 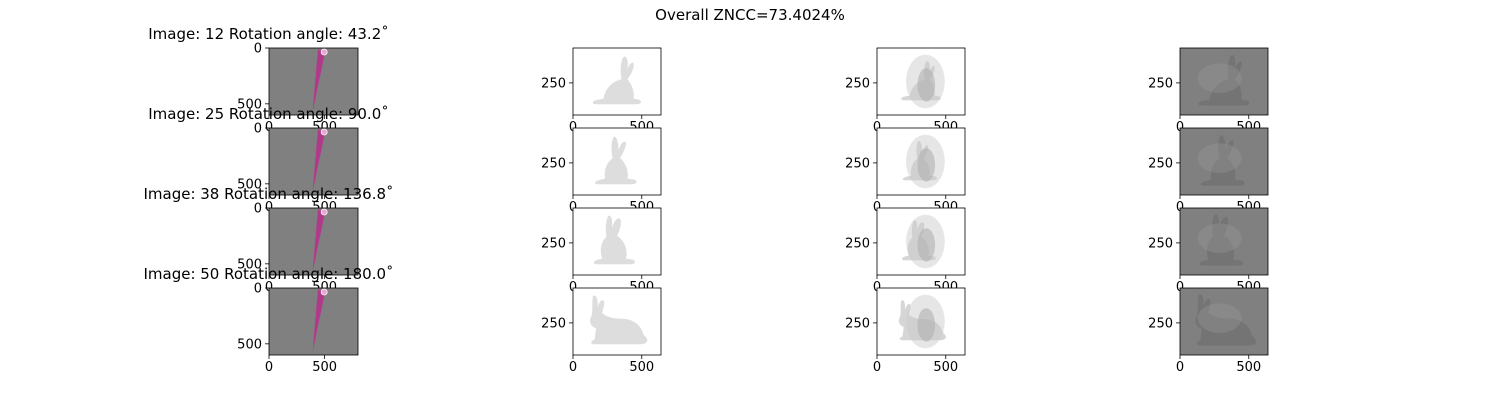 I want to click on row-title: Image: 50 Rotation angle: 180.0˚, so click(x=268, y=274).